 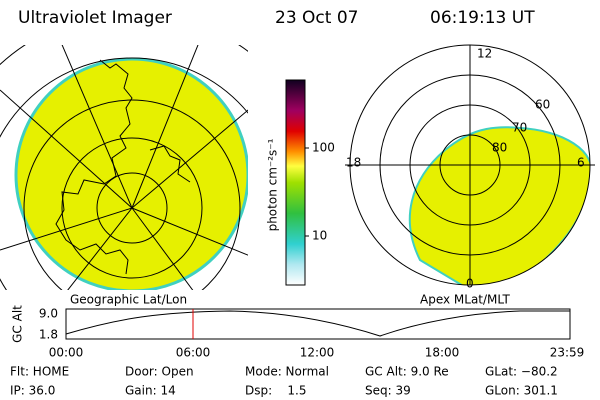 What do you see at coordinates (407, 372) in the screenshot?
I see `info-field: GC Alt: 9.0 Re` at bounding box center [407, 372].